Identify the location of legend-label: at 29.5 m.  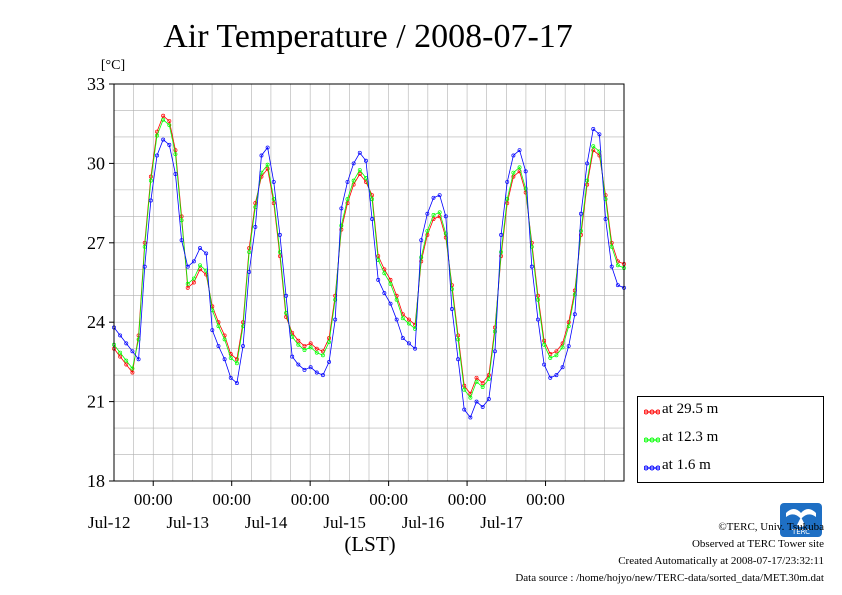
(690, 409).